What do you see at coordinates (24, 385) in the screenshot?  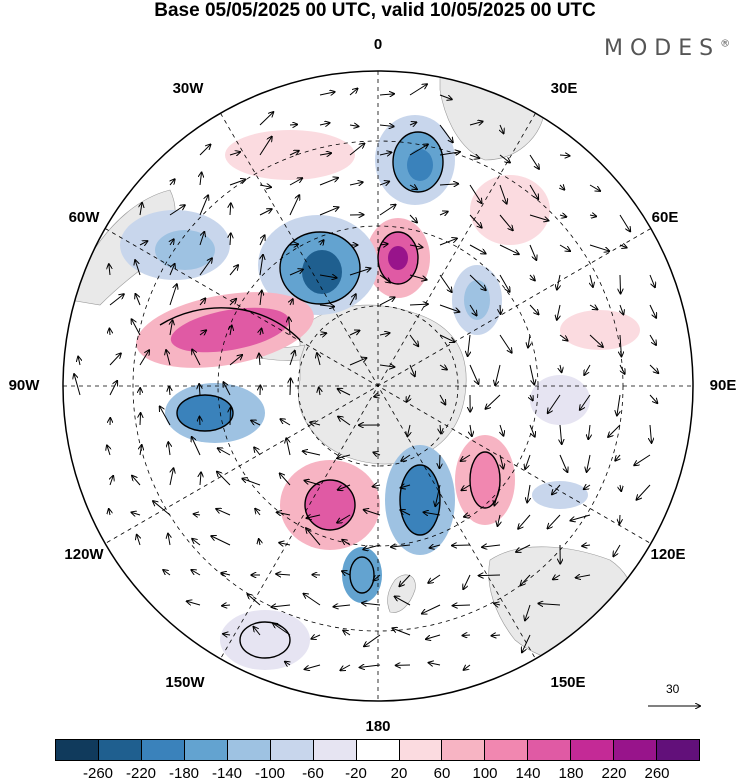 I see `lon-label-90w: 90W` at bounding box center [24, 385].